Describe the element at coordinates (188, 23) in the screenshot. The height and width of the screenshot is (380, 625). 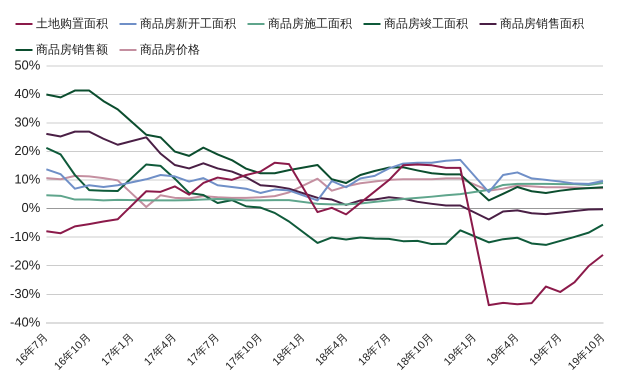
I see `legend-label: 商品房新开工面积` at that location.